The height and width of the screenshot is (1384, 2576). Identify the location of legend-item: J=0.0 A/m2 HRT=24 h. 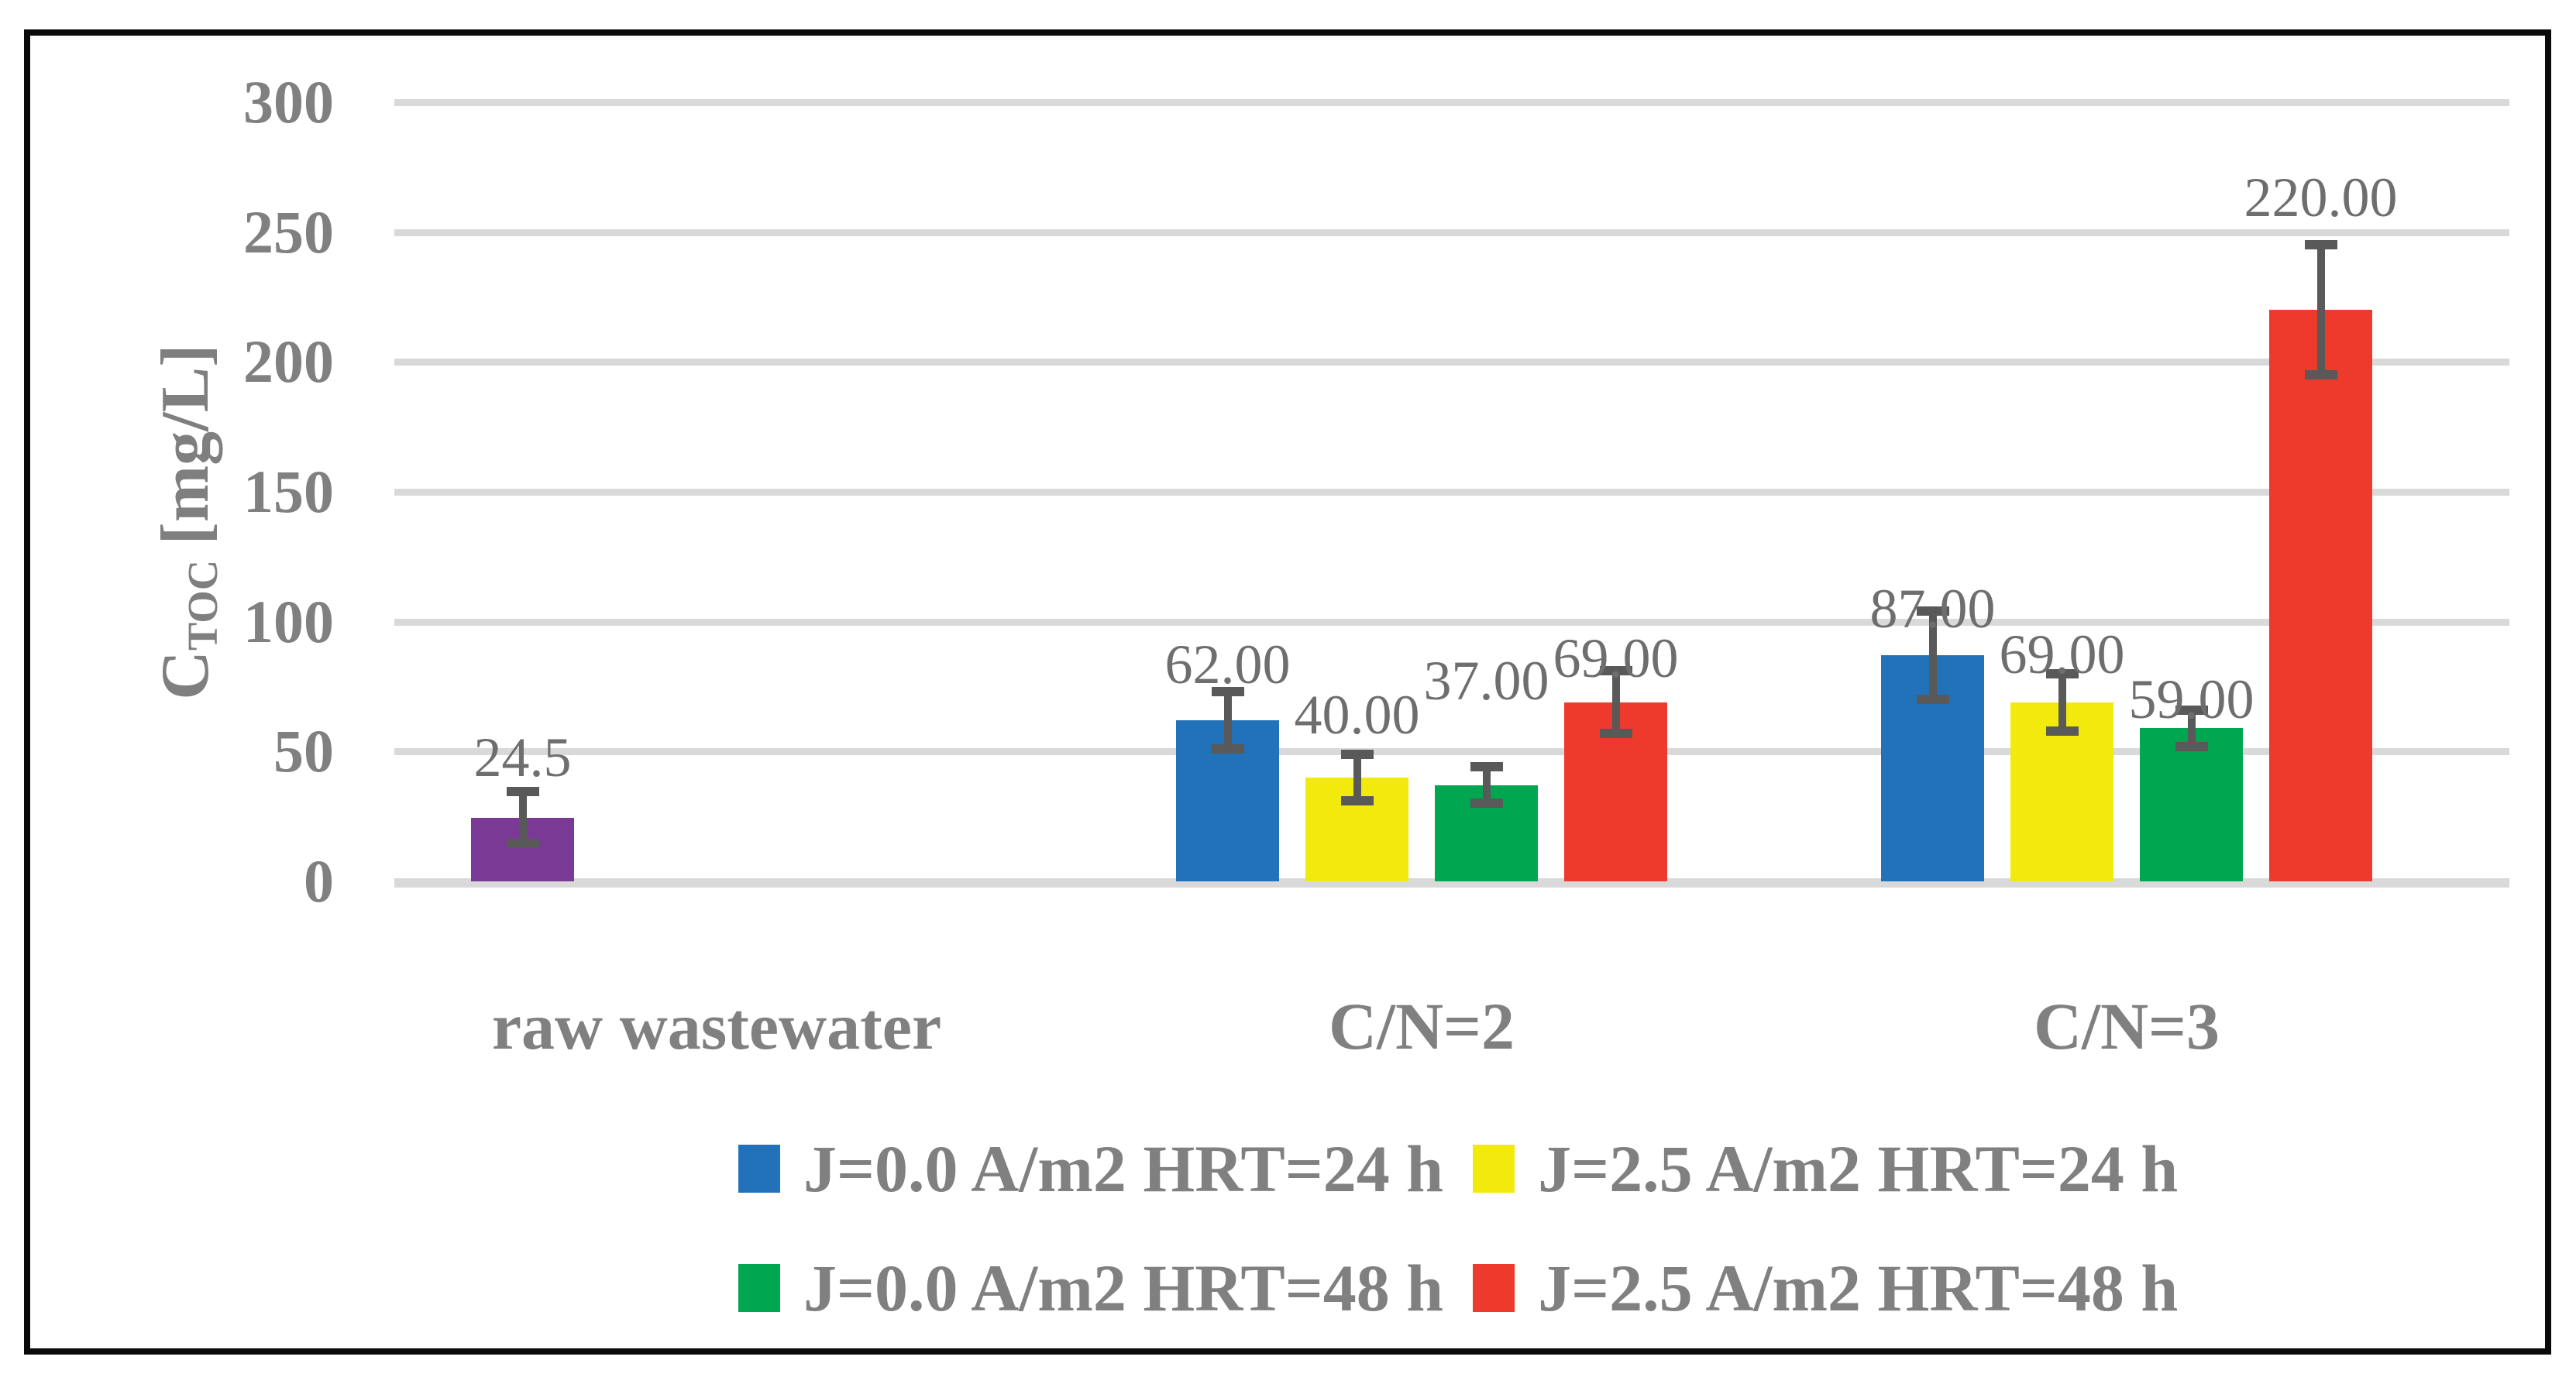
(1090, 1169).